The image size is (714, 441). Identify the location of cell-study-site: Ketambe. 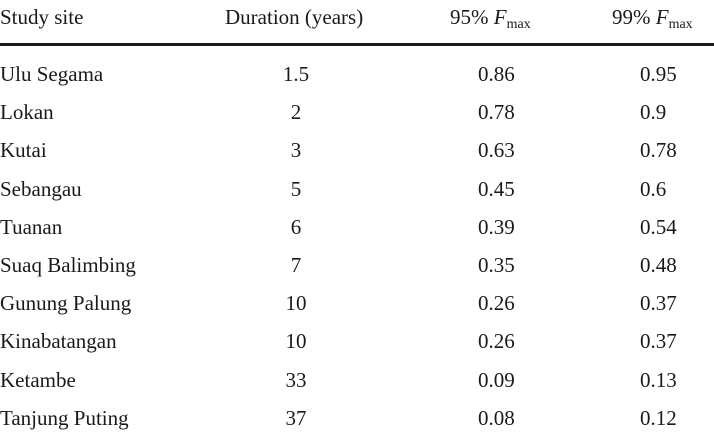
(38, 379).